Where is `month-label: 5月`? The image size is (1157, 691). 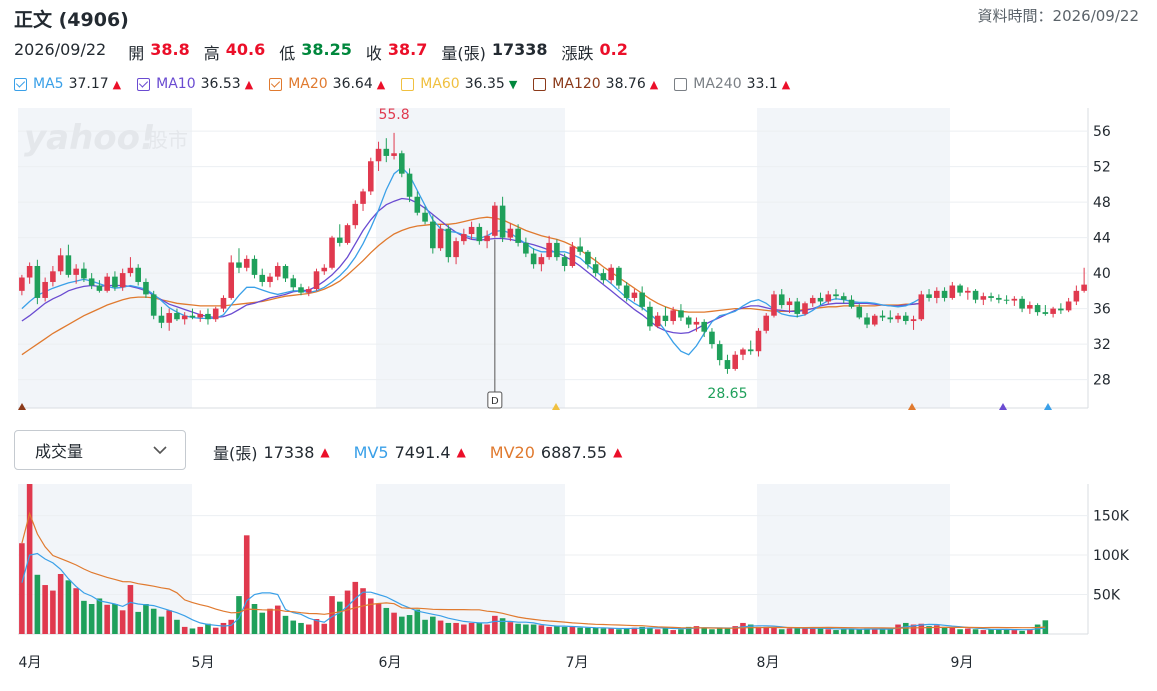 month-label: 5月 is located at coordinates (203, 663).